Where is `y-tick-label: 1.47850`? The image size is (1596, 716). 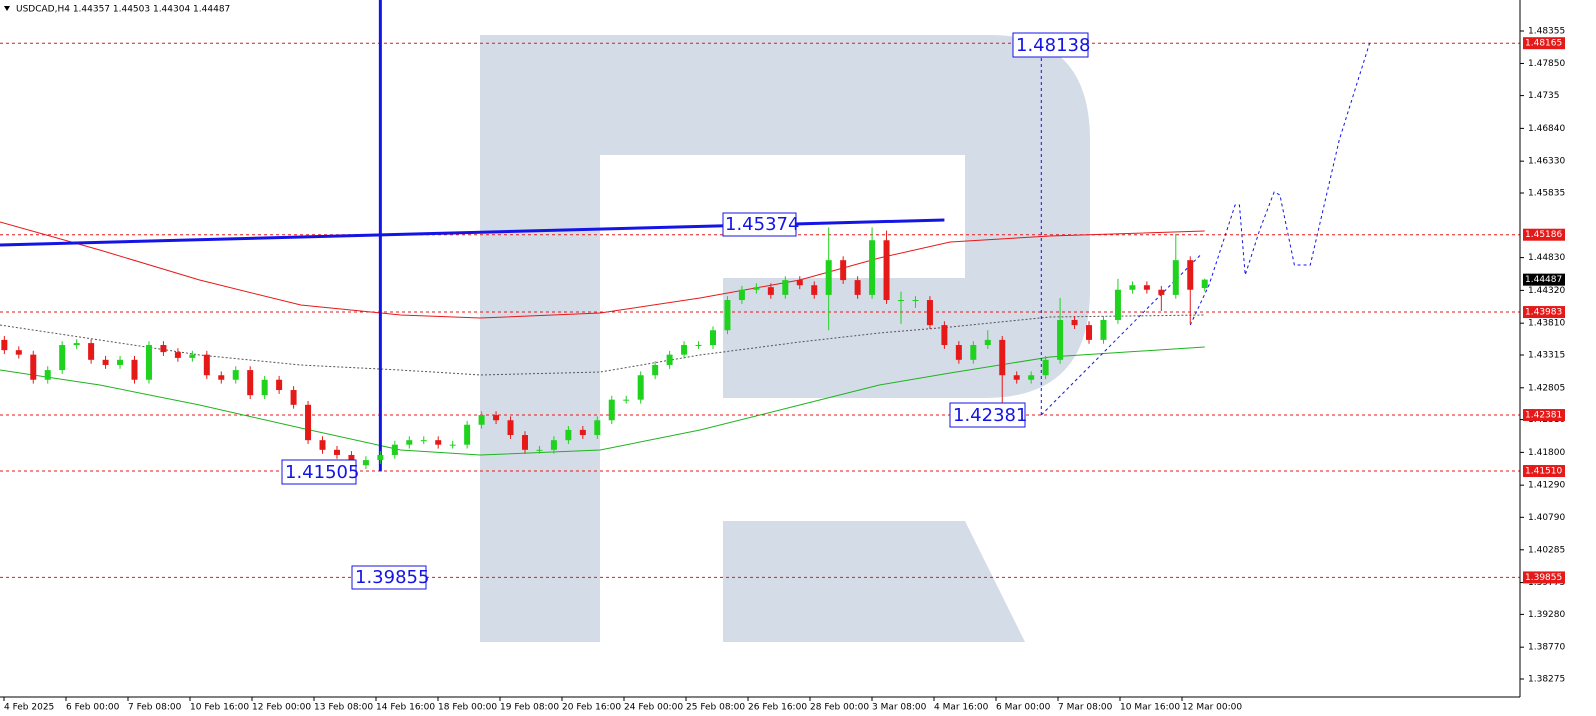 y-tick-label: 1.47850 is located at coordinates (1546, 64).